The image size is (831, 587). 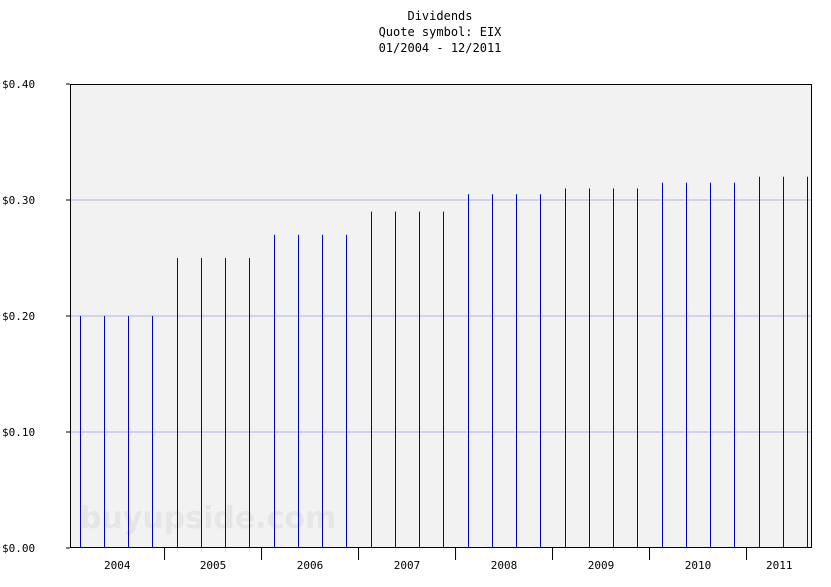 I want to click on watermark: buyupside.com, so click(x=208, y=518).